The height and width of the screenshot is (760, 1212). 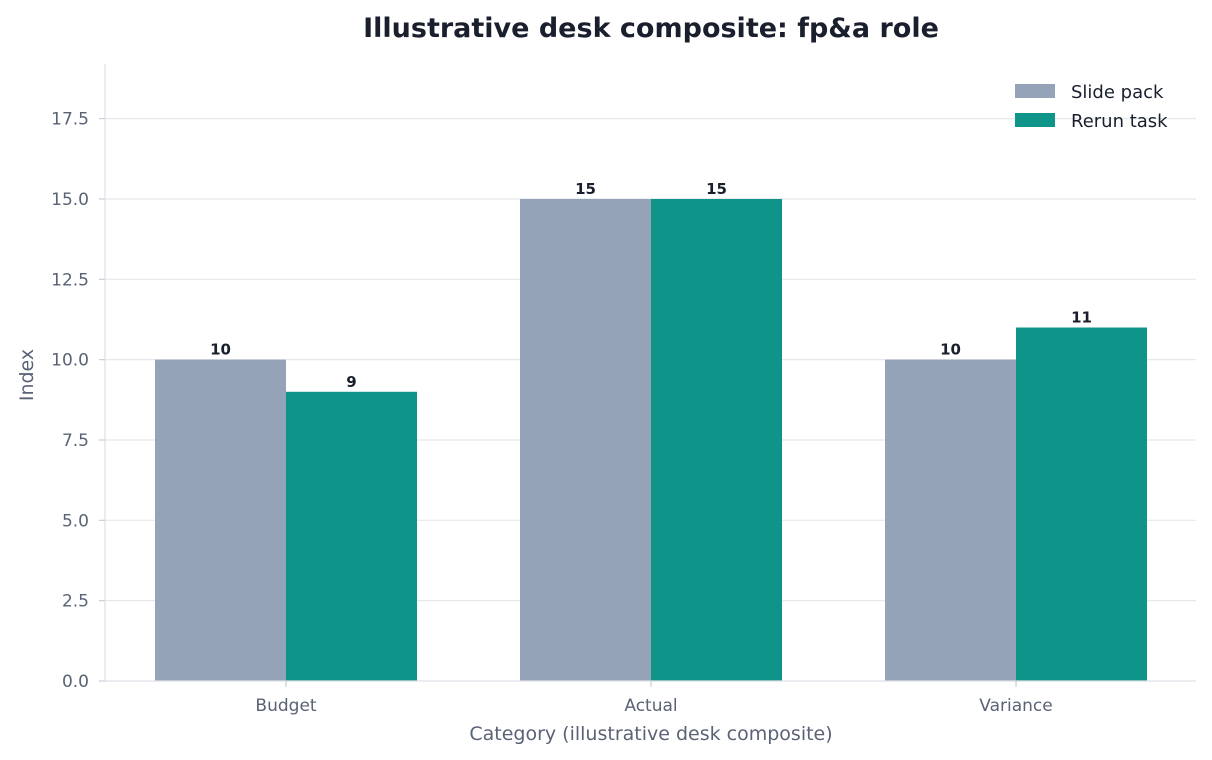 What do you see at coordinates (75, 682) in the screenshot?
I see `y-tick-label: 0.0` at bounding box center [75, 682].